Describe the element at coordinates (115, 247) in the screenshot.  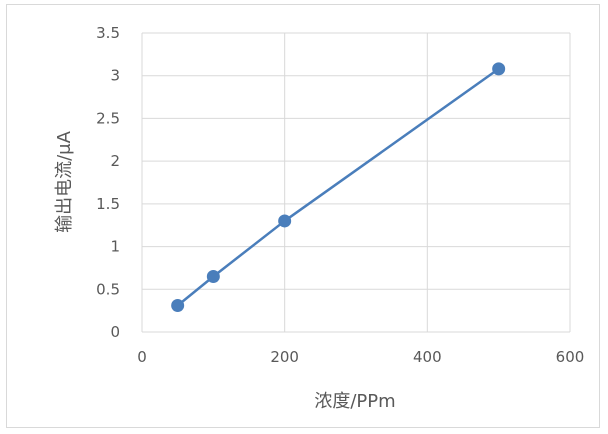
I see `y-tick-label: 1` at that location.